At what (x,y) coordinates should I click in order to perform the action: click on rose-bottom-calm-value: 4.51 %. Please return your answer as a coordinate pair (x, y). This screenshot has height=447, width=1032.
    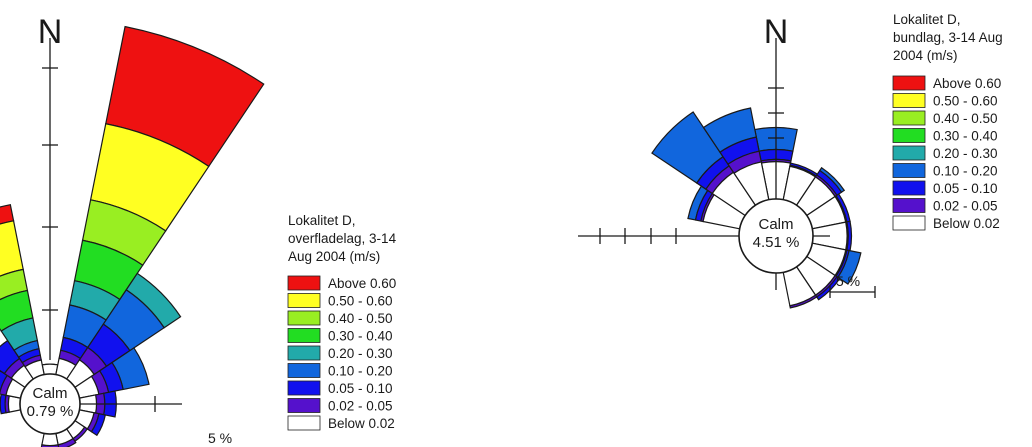
    Looking at the image, I should click on (776, 242).